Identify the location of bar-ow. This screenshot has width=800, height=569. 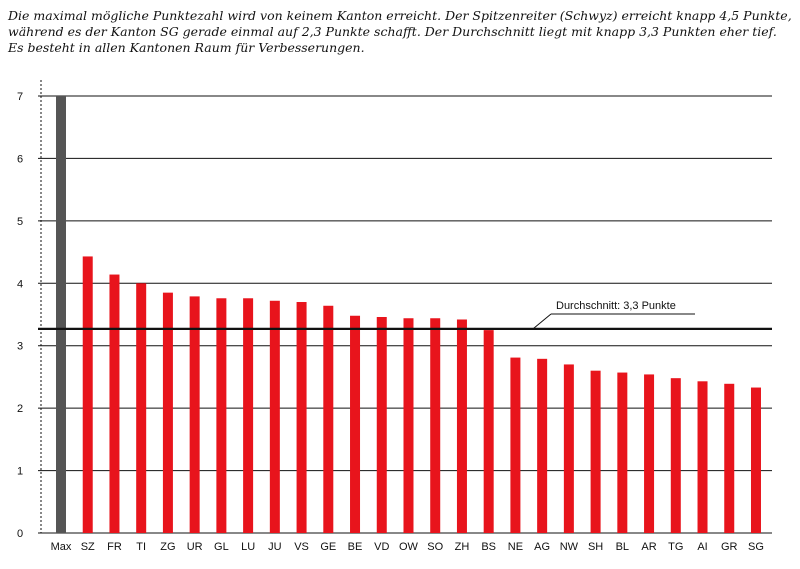
(408, 425).